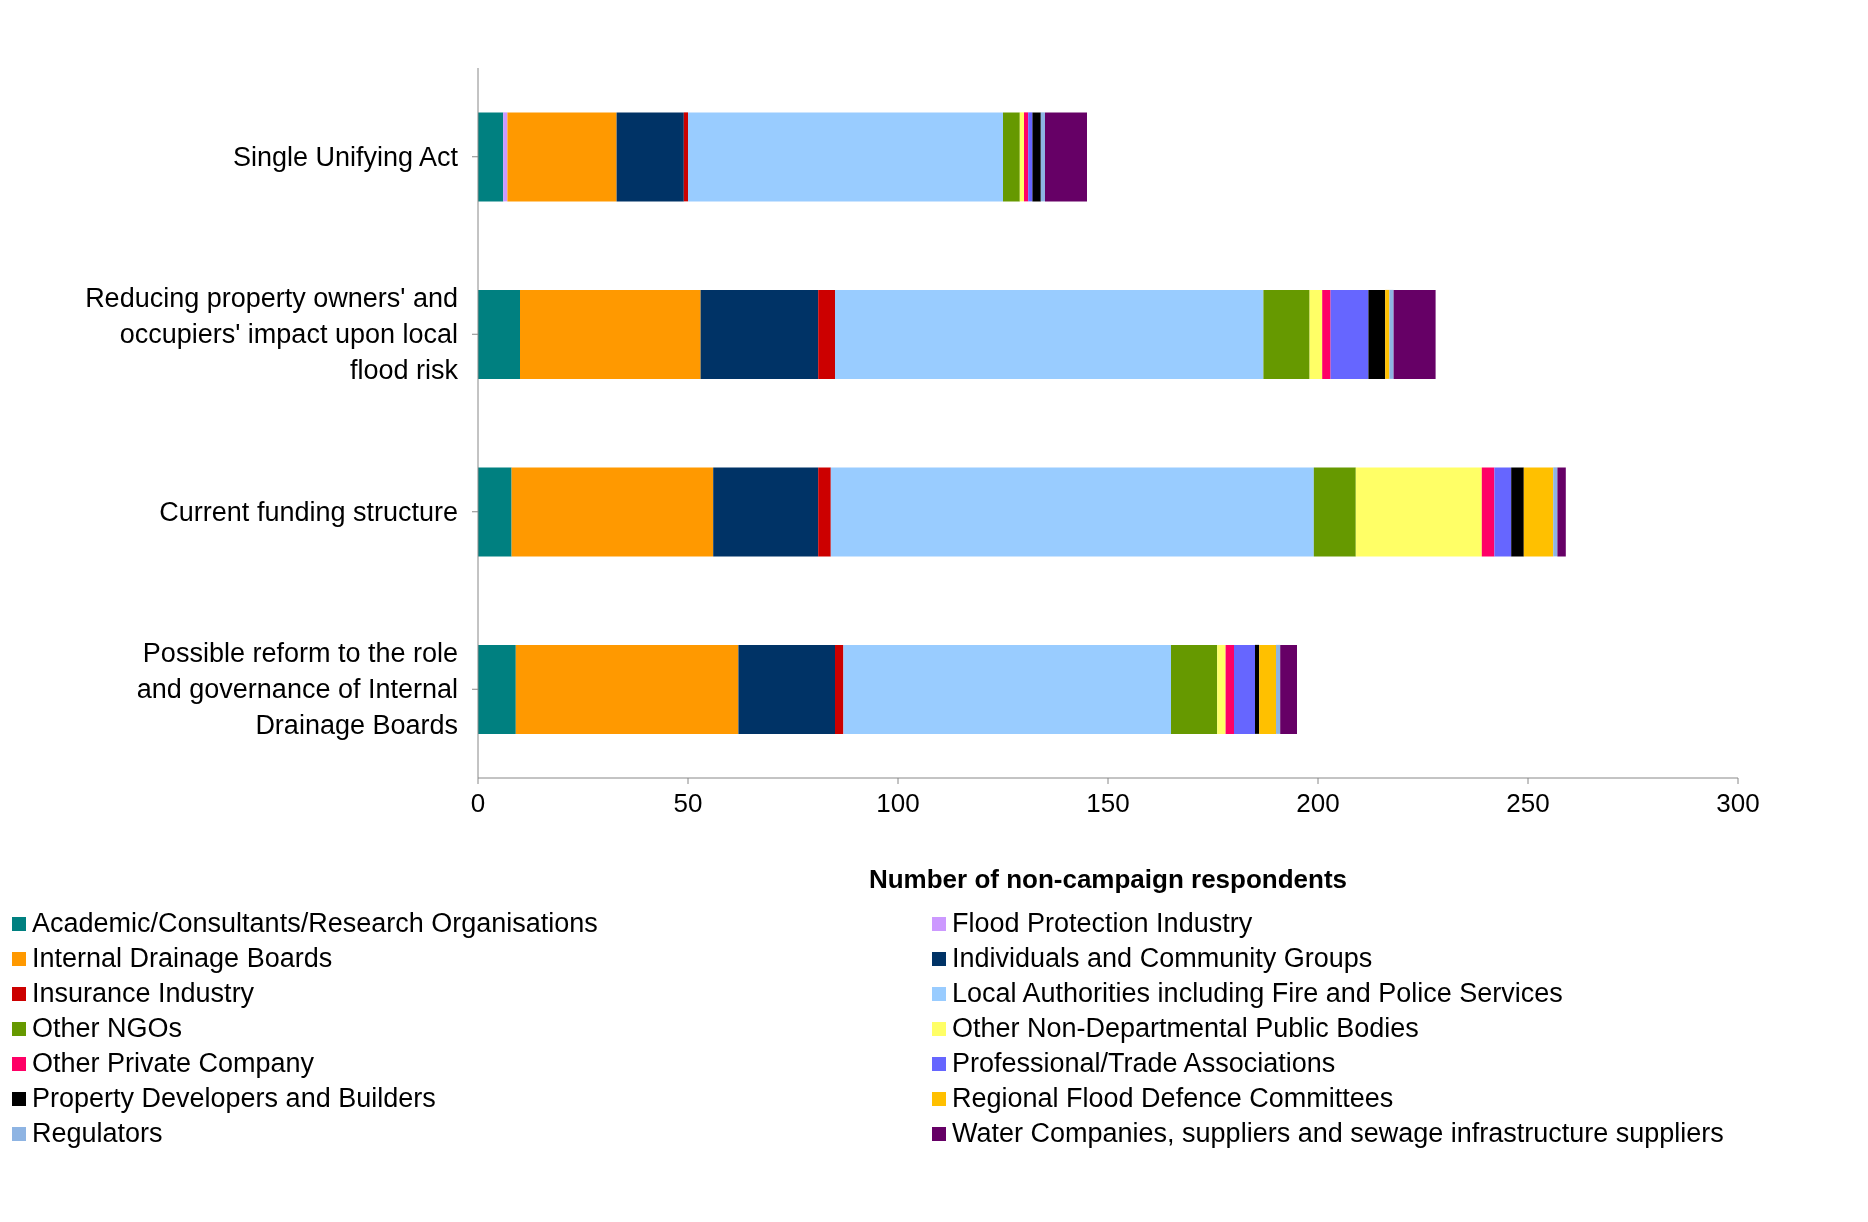 The height and width of the screenshot is (1222, 1868). I want to click on legend-label: Other Private Company, so click(173, 1063).